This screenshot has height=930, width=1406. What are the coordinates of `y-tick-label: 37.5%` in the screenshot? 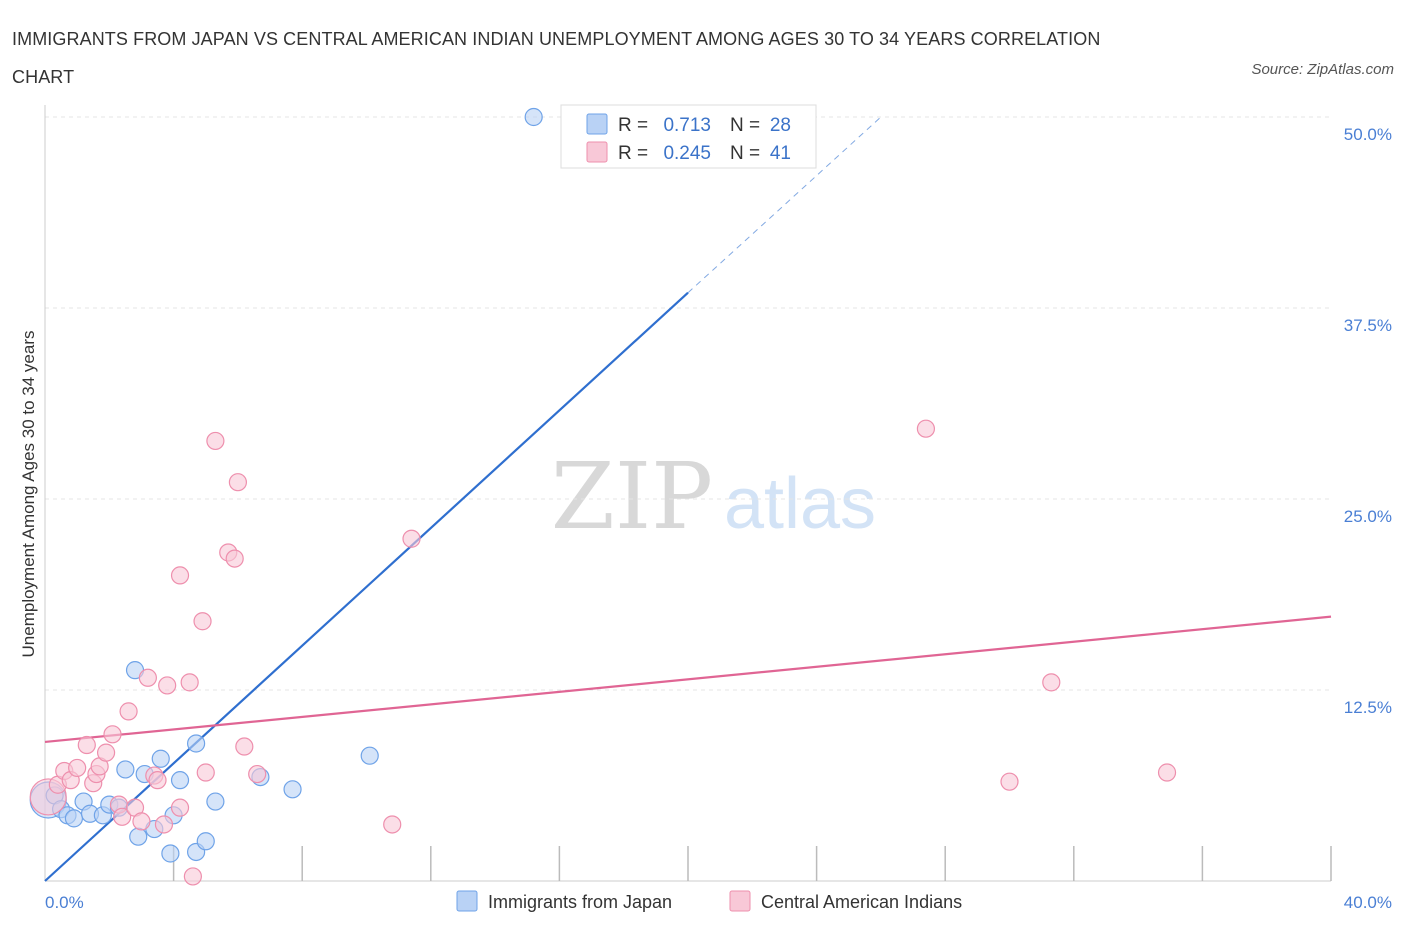 It's located at (1368, 325).